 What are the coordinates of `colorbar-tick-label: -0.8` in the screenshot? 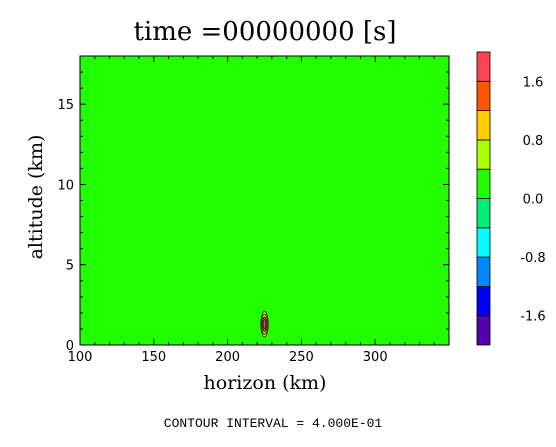 It's located at (532, 258).